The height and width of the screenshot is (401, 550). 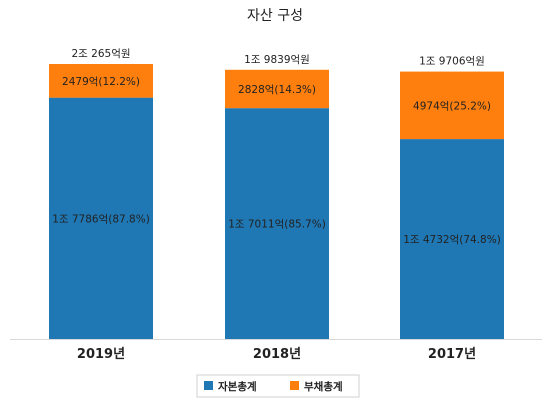 What do you see at coordinates (101, 354) in the screenshot?
I see `x-tick-label-1: 2019년` at bounding box center [101, 354].